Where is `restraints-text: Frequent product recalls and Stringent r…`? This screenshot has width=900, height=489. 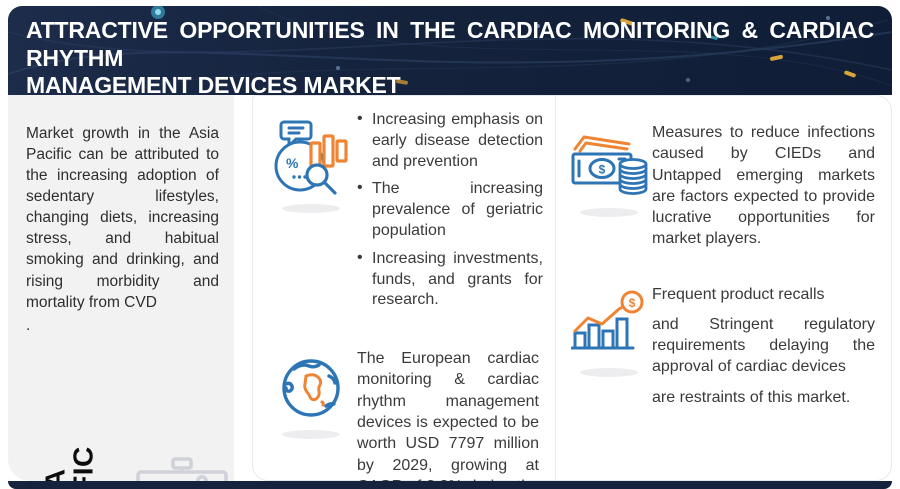 restraints-text: Frequent product recalls and Stringent r… is located at coordinates (765, 346).